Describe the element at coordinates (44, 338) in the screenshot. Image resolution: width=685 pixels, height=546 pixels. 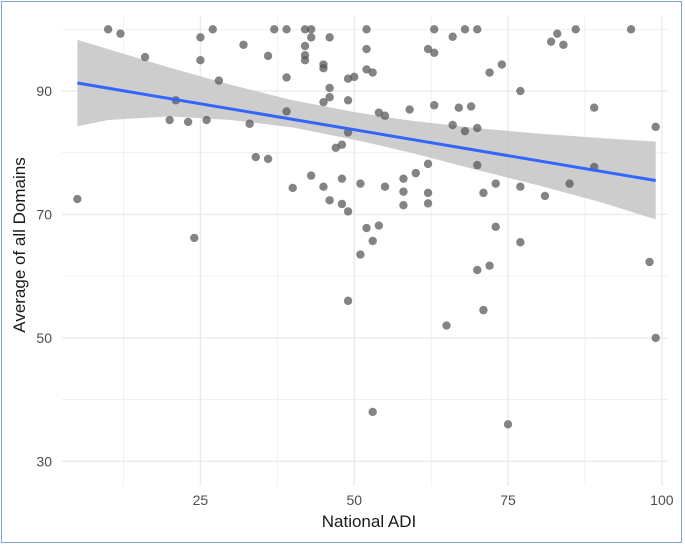
I see `y-tick-label: 50` at that location.